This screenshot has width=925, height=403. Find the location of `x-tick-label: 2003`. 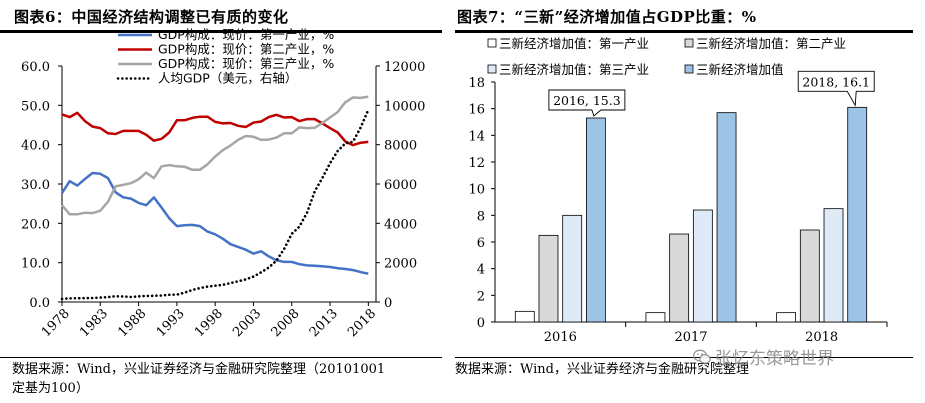

x-tick-label: 2003 is located at coordinates (247, 323).